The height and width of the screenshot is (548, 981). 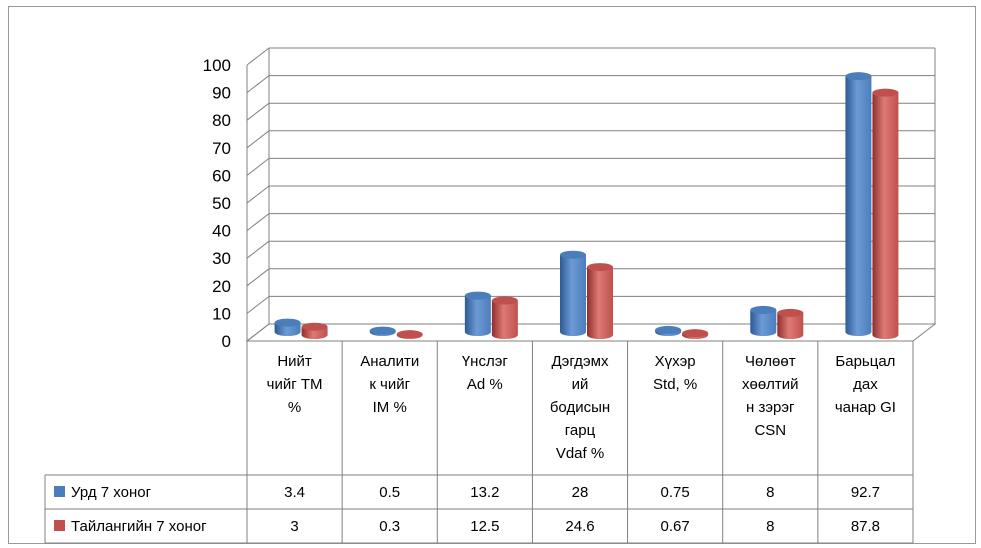 What do you see at coordinates (865, 361) in the screenshot?
I see `category-label-line: Барьцал` at bounding box center [865, 361].